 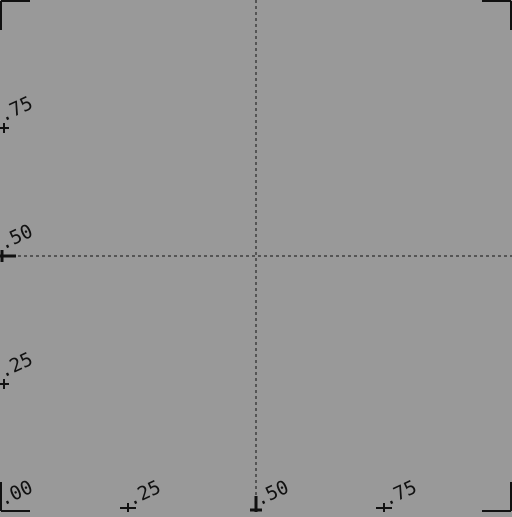 What do you see at coordinates (497, 15) in the screenshot?
I see `corner-bracket-top-right` at bounding box center [497, 15].